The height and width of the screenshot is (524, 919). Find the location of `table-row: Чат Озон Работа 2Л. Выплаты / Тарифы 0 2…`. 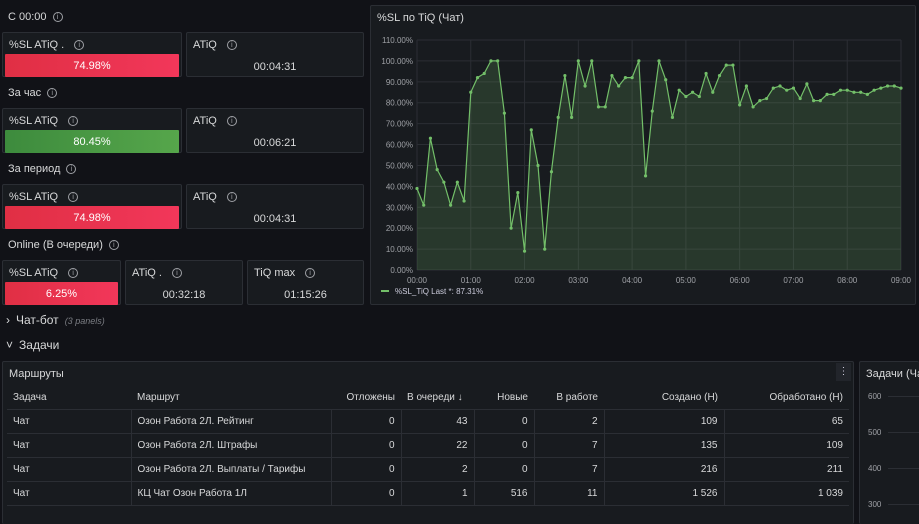

table-row: Чат Озон Работа 2Л. Выплаты / Тарифы 0 2… is located at coordinates (428, 469).